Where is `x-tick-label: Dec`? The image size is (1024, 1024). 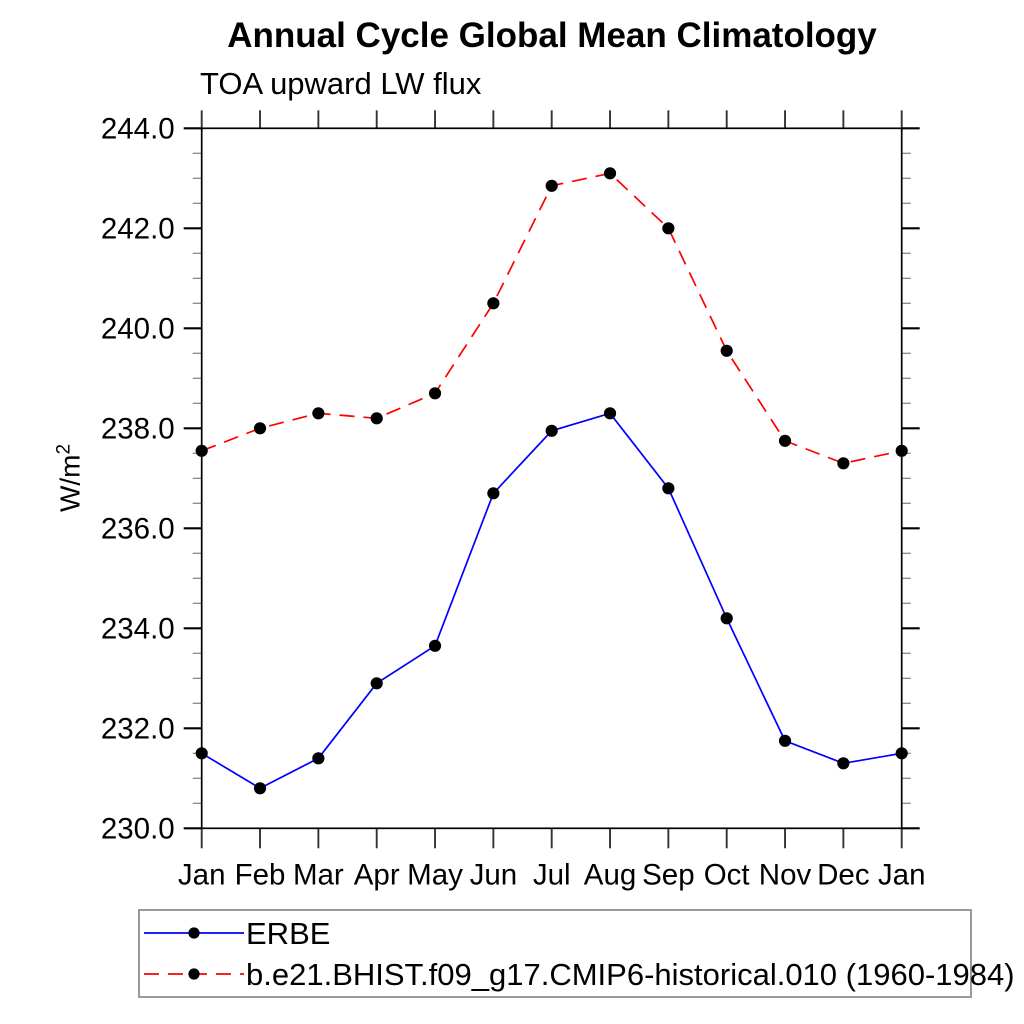 x-tick-label: Dec is located at coordinates (843, 874).